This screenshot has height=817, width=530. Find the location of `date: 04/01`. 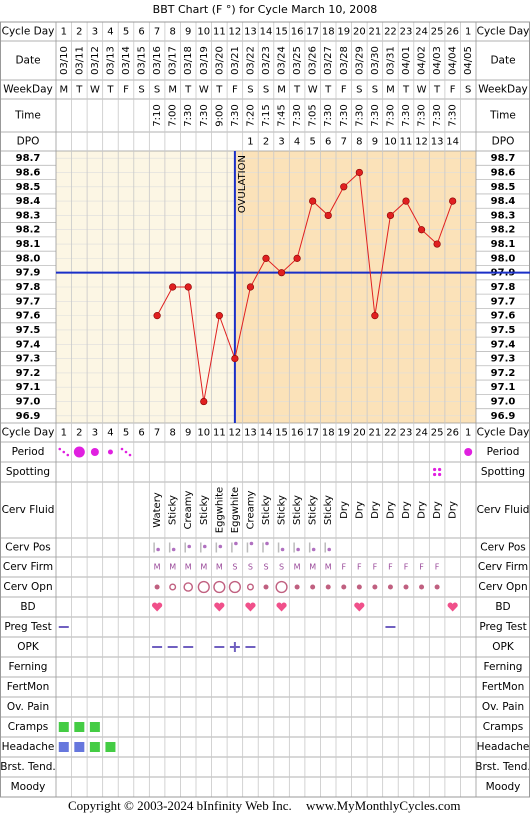

date: 04/01 is located at coordinates (406, 60).